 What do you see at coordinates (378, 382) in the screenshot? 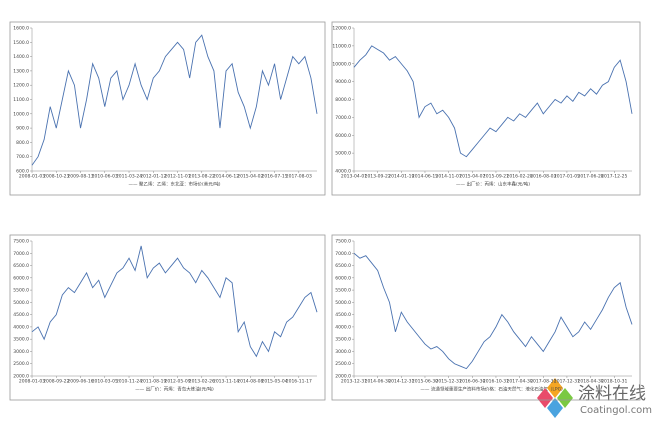
I see `x-tick-label: 2014-06-30` at bounding box center [378, 382].